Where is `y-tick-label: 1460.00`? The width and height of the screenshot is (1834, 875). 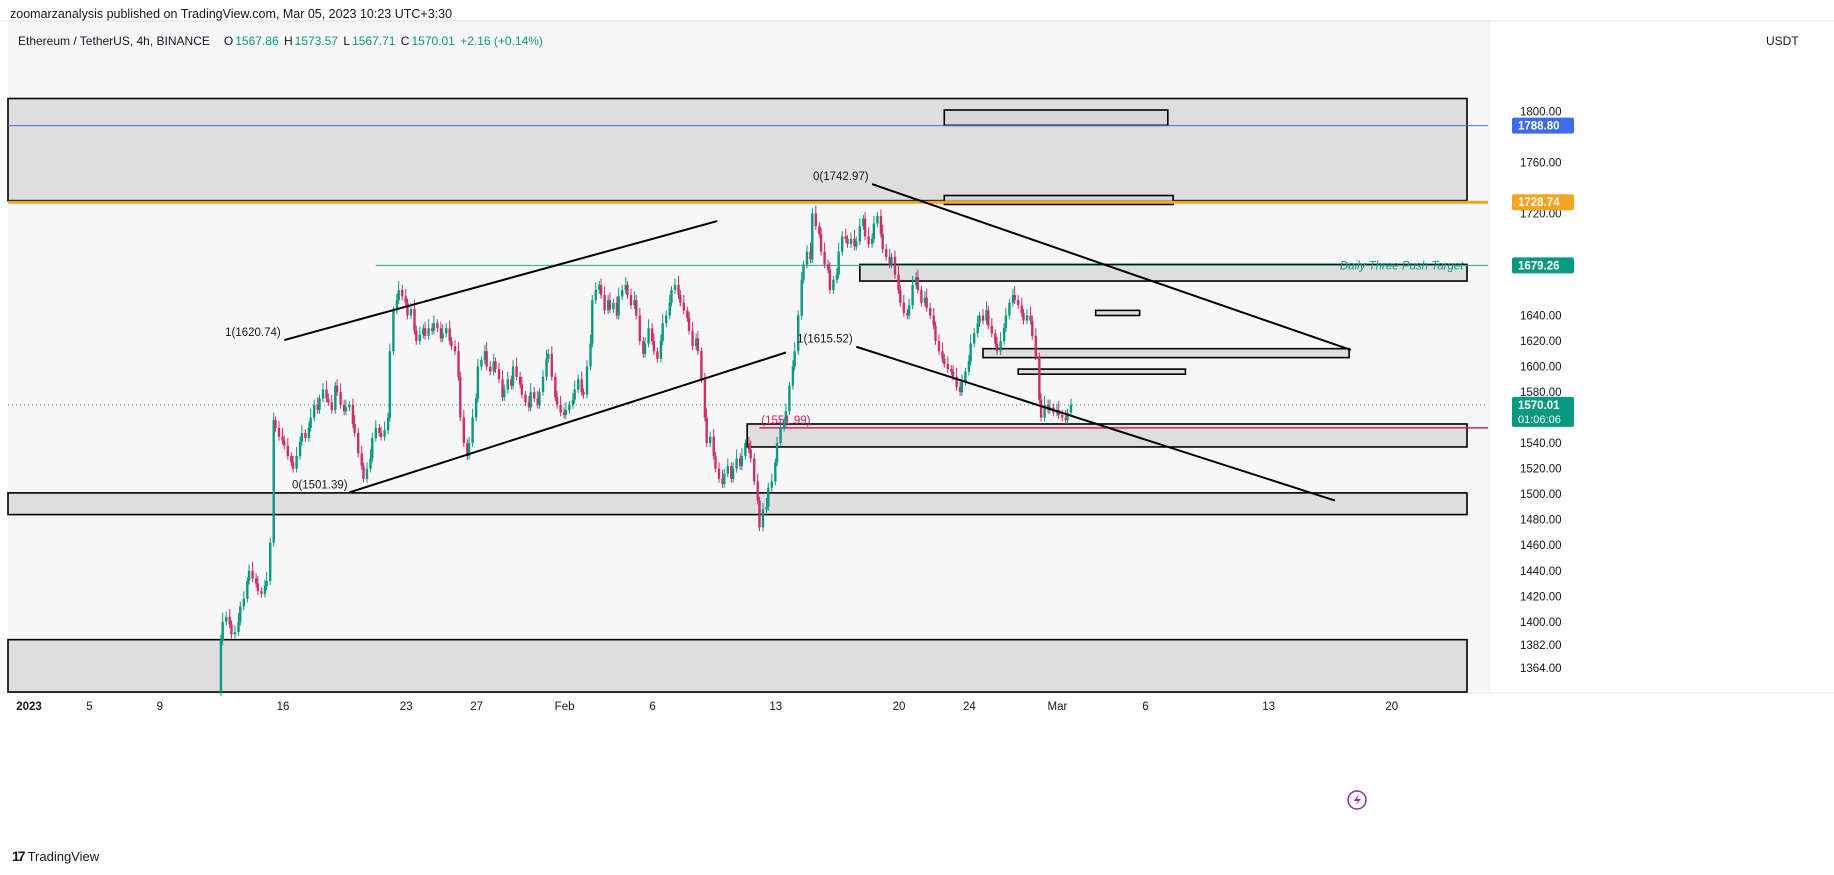 y-tick-label: 1460.00 is located at coordinates (1541, 546).